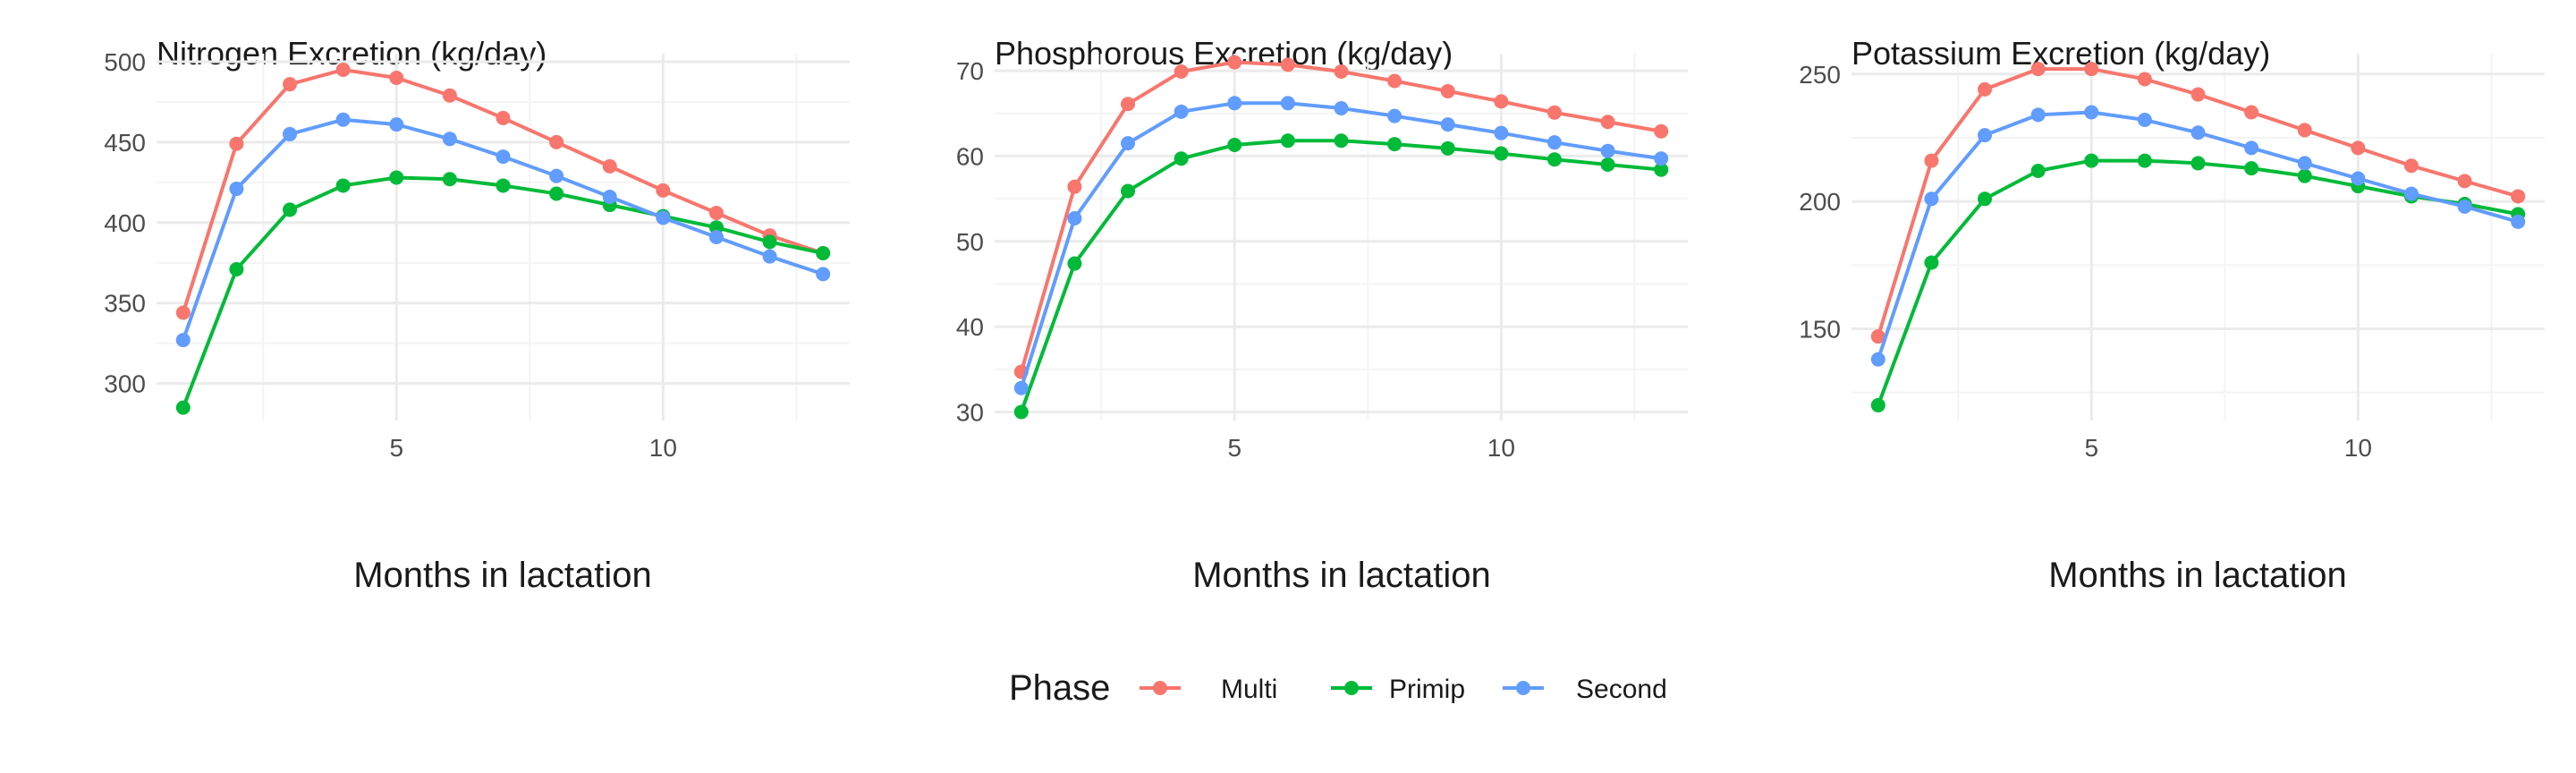  I want to click on panel-title: Phosphorous Excretion (kg/day), so click(1224, 53).